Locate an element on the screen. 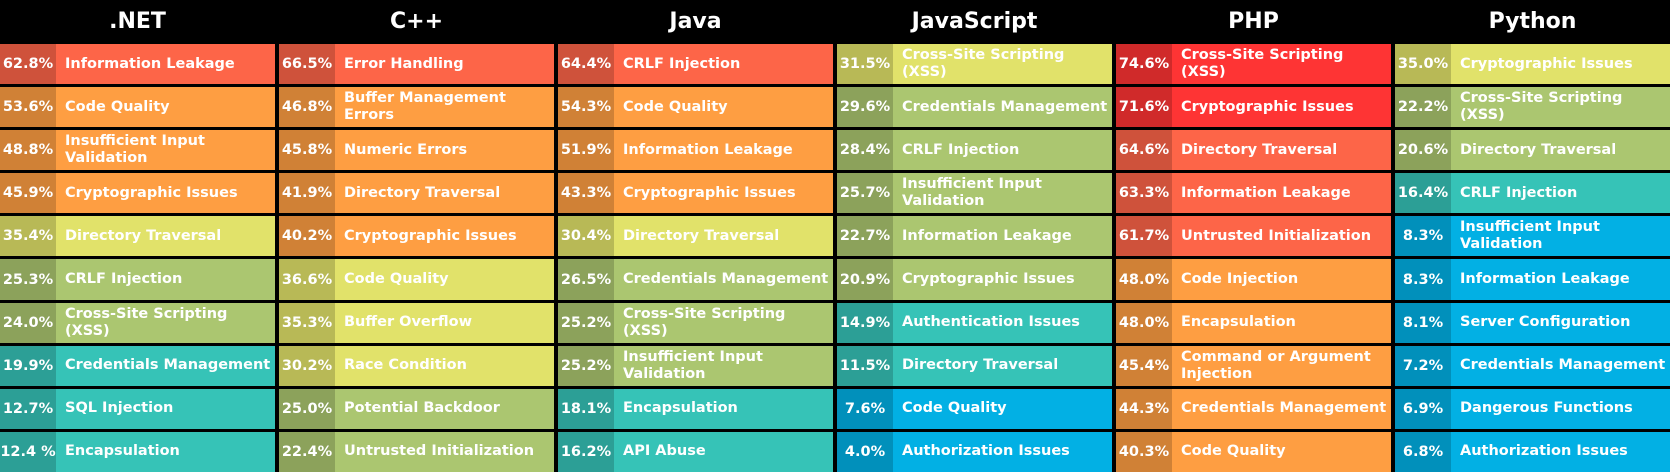 This screenshot has height=472, width=1670. percent: 19.9% is located at coordinates (28, 365).